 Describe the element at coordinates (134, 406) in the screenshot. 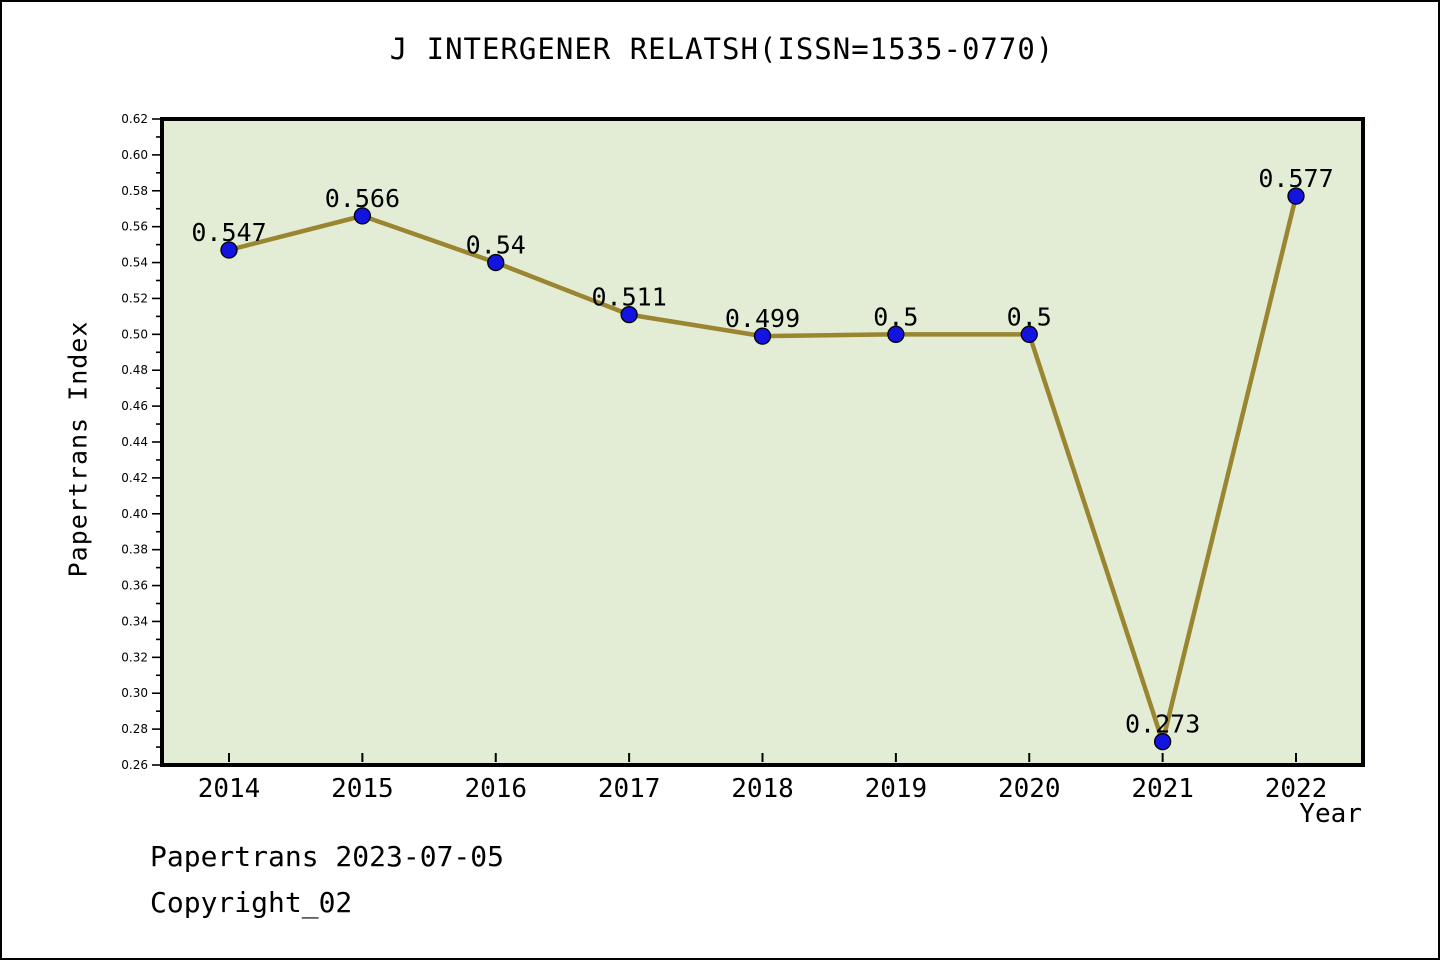

I see `y-tick-label: 0.46` at that location.